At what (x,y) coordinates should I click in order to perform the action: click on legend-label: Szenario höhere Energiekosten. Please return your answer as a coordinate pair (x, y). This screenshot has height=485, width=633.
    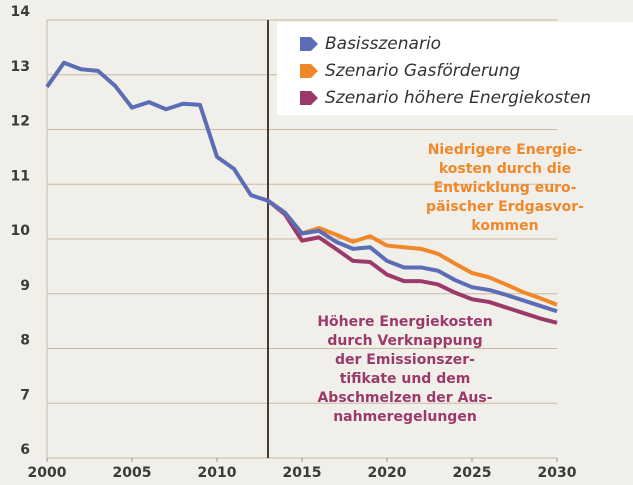
    Looking at the image, I should click on (458, 98).